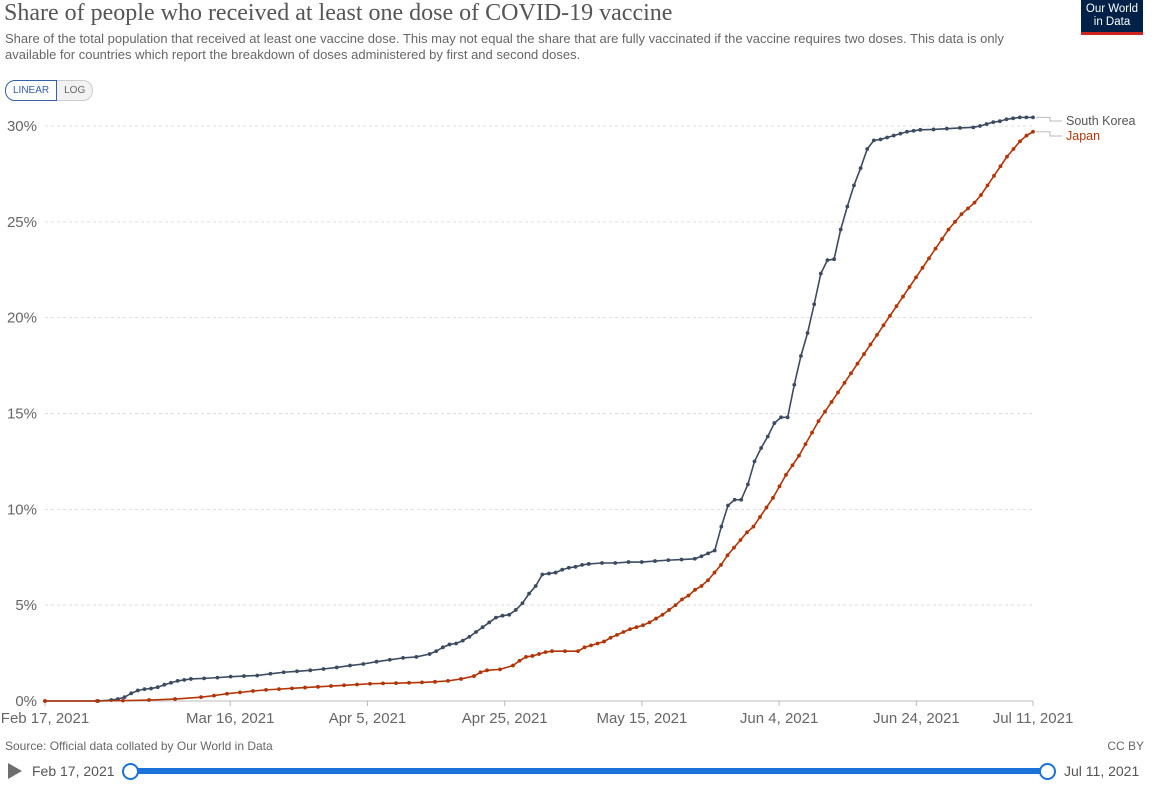 The height and width of the screenshot is (786, 1152). I want to click on owid-logo: Our World in Data, so click(1112, 17).